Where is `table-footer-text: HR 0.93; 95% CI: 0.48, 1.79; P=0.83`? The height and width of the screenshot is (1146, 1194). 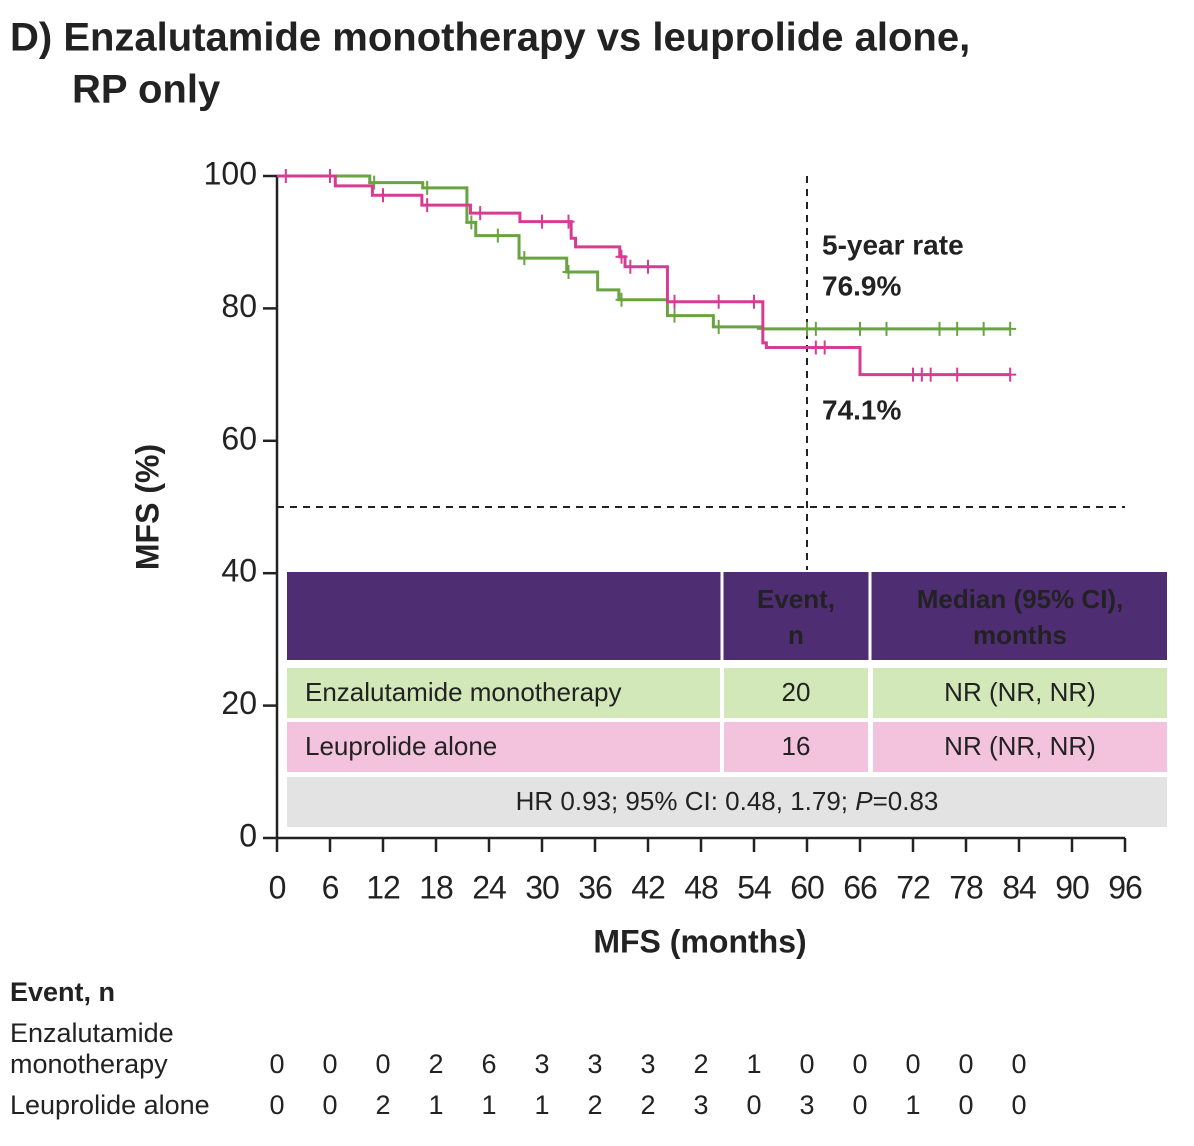 table-footer-text: HR 0.93; 95% CI: 0.48, 1.79; P=0.83 is located at coordinates (727, 801).